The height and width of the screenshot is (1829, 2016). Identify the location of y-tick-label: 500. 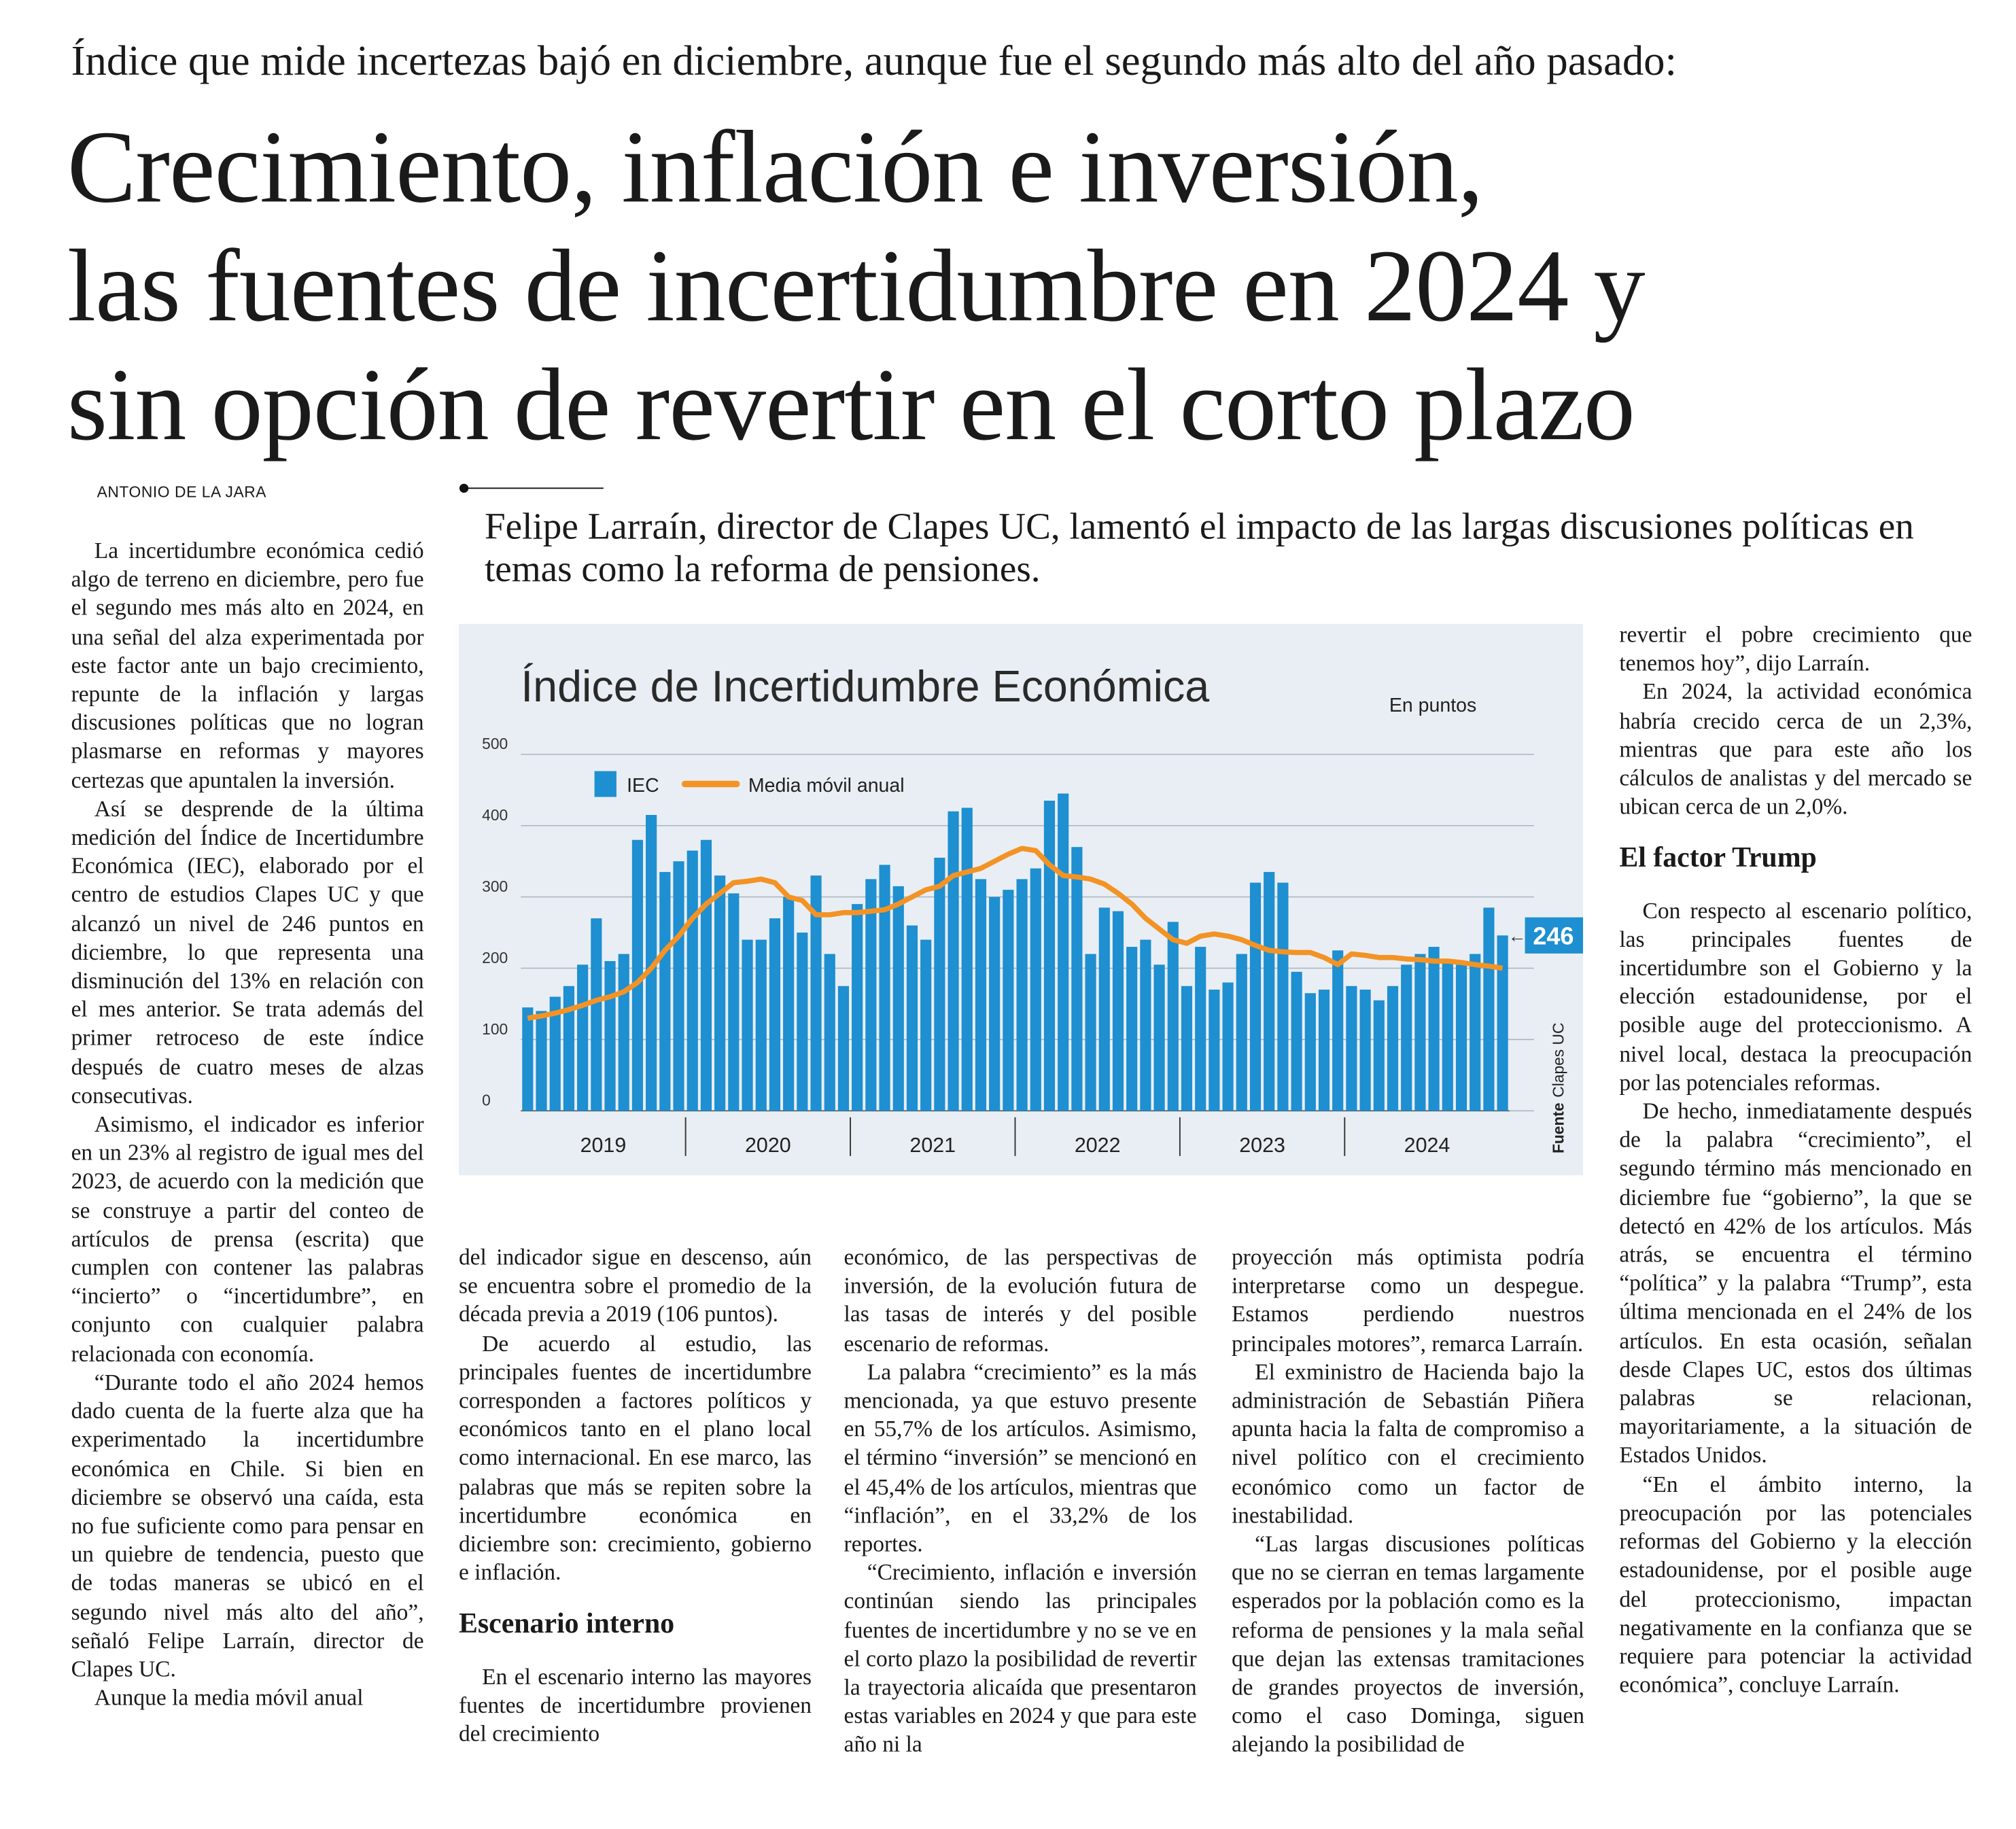
(495, 743).